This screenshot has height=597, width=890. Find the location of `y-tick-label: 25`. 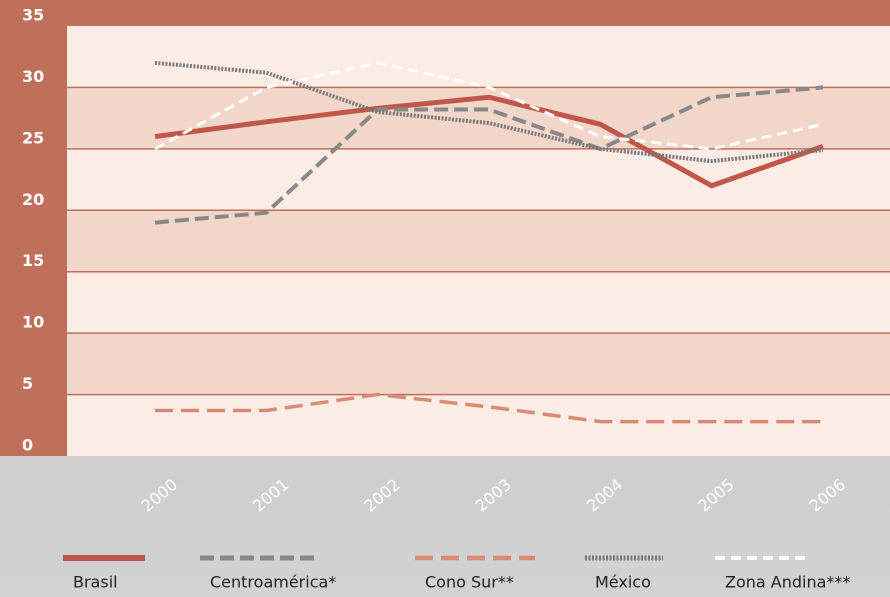

y-tick-label: 25 is located at coordinates (33, 137).